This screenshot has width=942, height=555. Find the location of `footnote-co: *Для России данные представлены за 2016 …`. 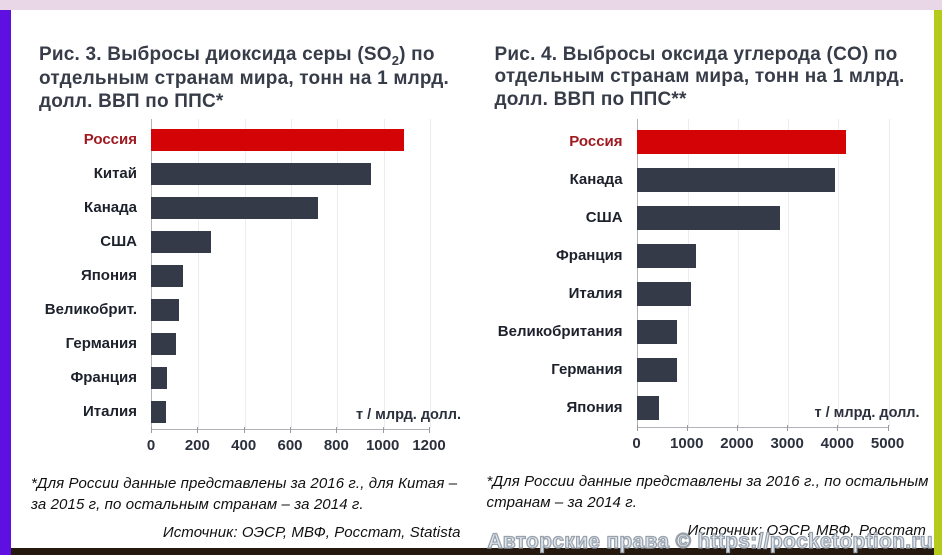

footnote-co: *Для России данные представлены за 2016 … is located at coordinates (707, 491).